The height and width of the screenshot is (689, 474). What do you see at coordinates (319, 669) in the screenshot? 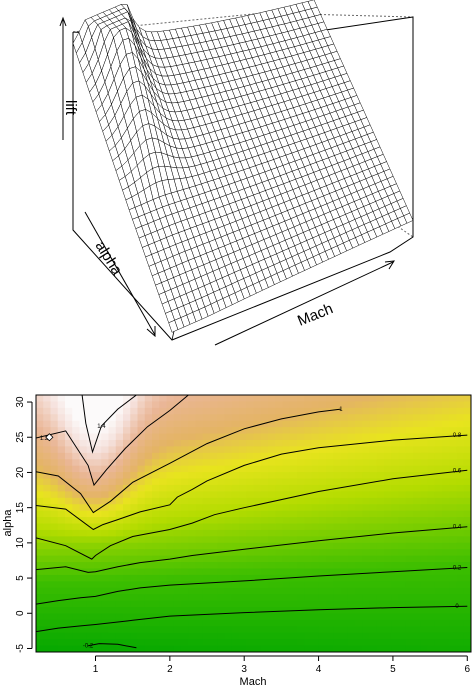
I see `x-tick-label: 4` at bounding box center [319, 669].